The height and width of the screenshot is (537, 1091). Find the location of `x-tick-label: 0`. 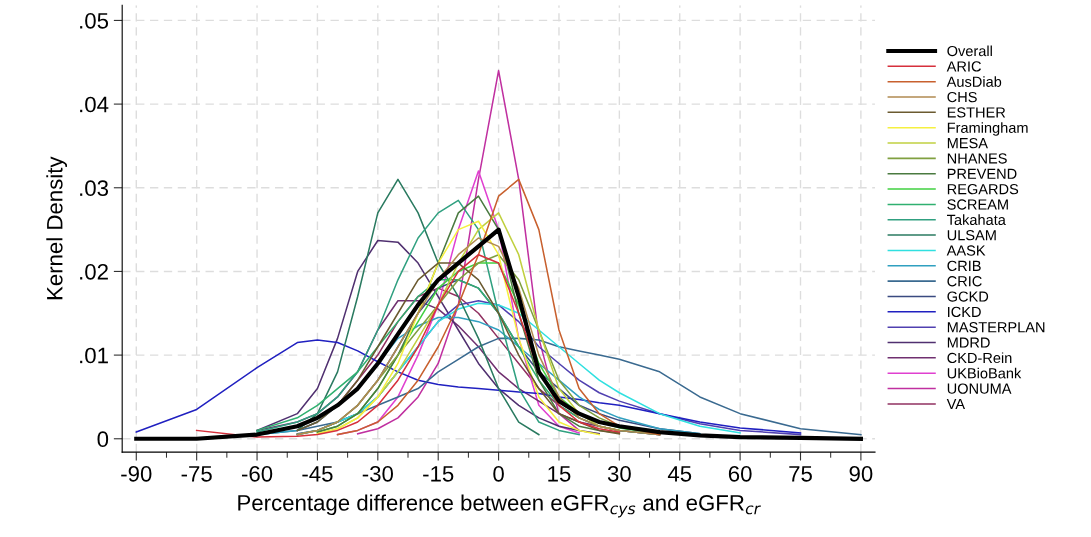

x-tick-label: 0 is located at coordinates (498, 473).